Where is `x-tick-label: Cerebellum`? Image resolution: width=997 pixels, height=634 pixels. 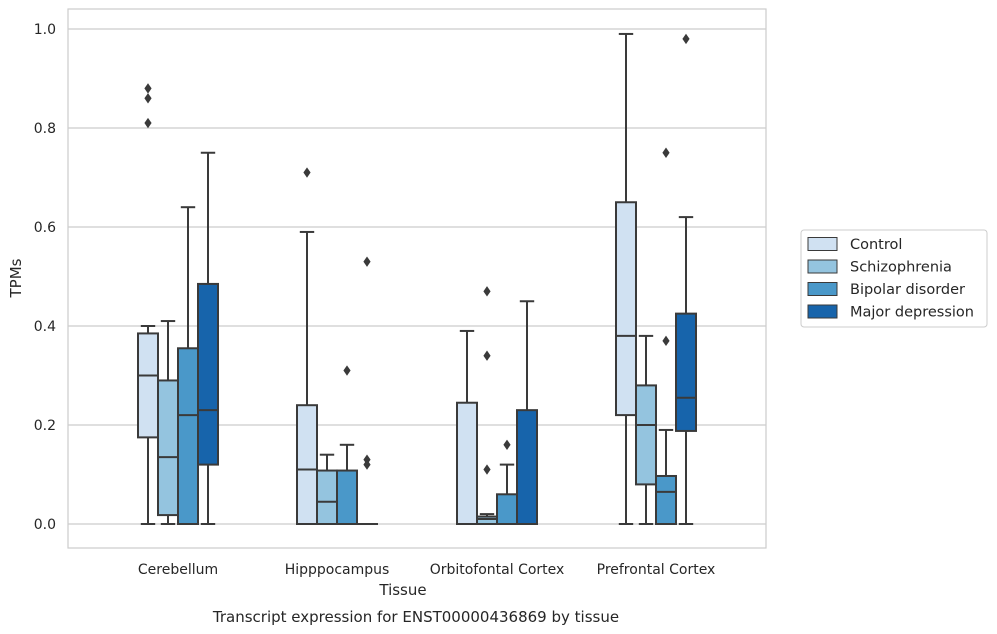
x-tick-label: Cerebellum is located at coordinates (178, 570).